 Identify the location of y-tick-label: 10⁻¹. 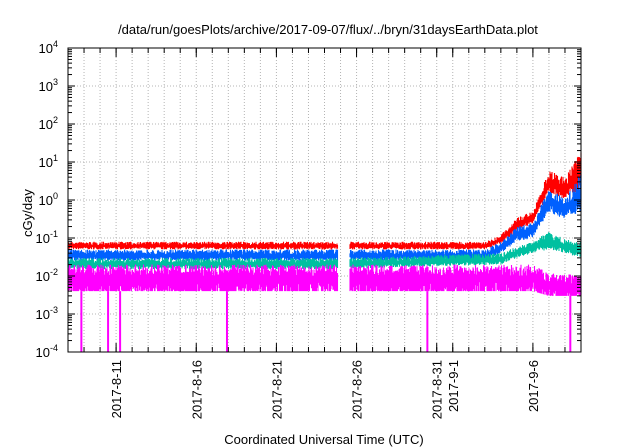
(47, 237).